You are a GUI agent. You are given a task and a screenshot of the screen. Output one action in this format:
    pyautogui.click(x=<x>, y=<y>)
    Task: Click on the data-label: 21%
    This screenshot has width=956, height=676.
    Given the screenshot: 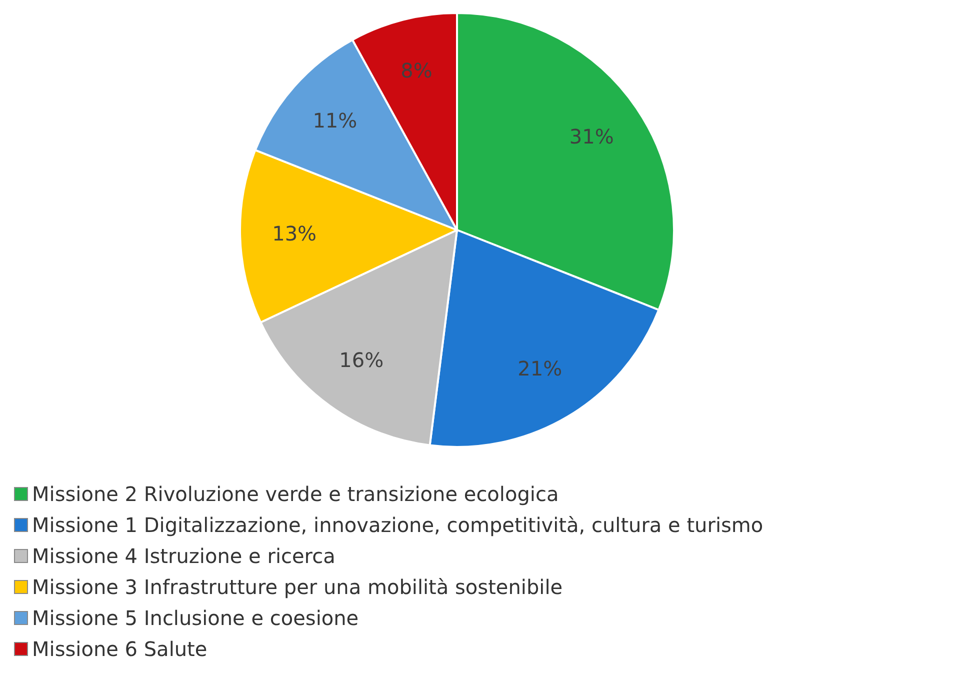 What is the action you would take?
    pyautogui.click(x=540, y=368)
    